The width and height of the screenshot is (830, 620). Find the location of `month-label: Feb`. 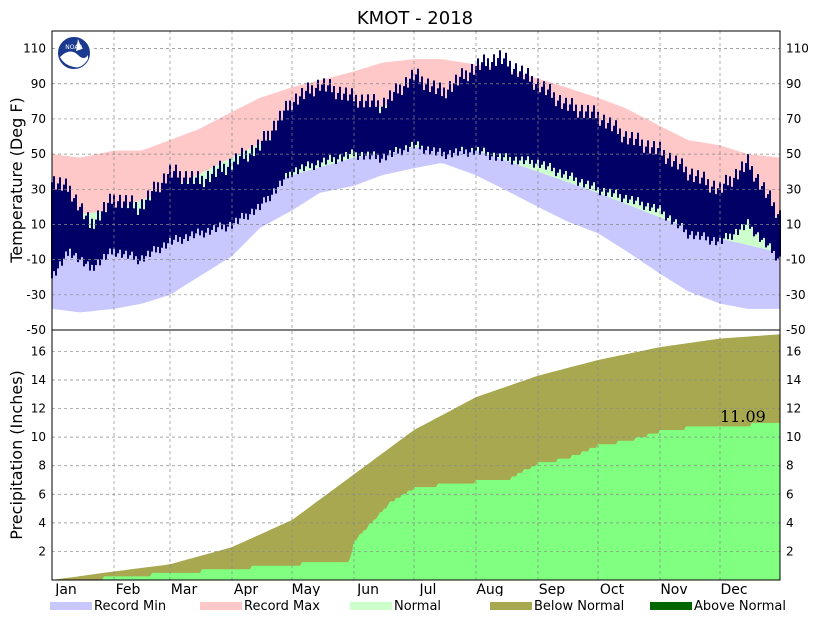

month-label: Feb is located at coordinates (128, 589).